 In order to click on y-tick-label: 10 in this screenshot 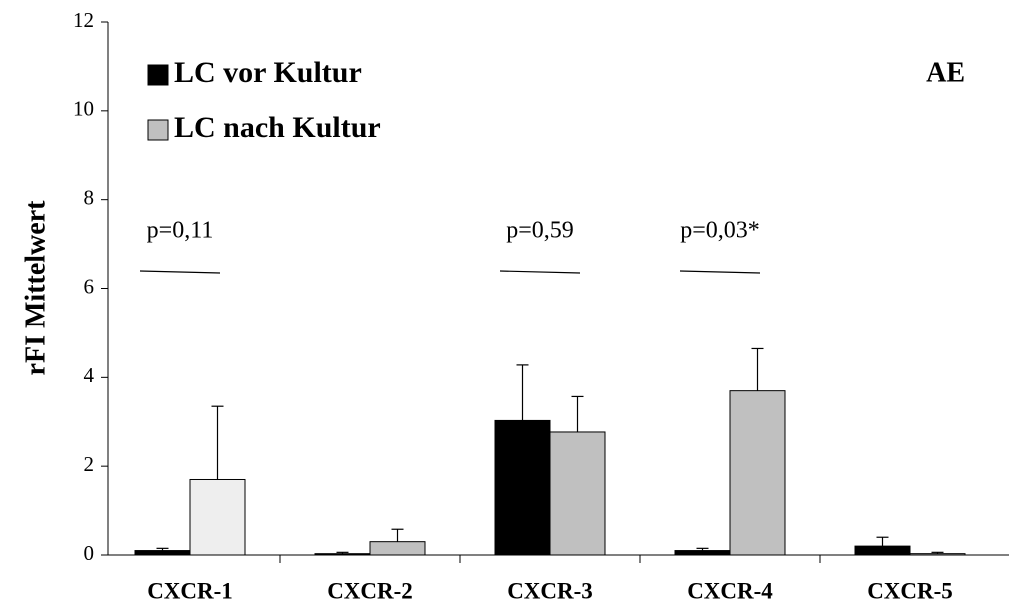, I will do `click(83, 109)`.